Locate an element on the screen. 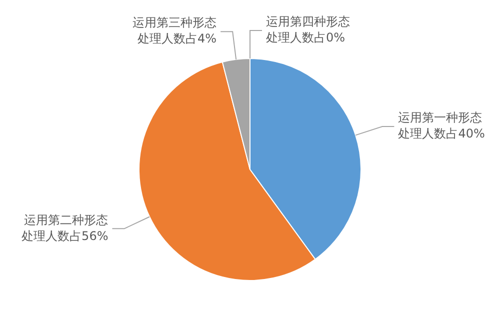 This screenshot has height=329, width=500. slice-label: 运用第三种形态 is located at coordinates (174, 23).